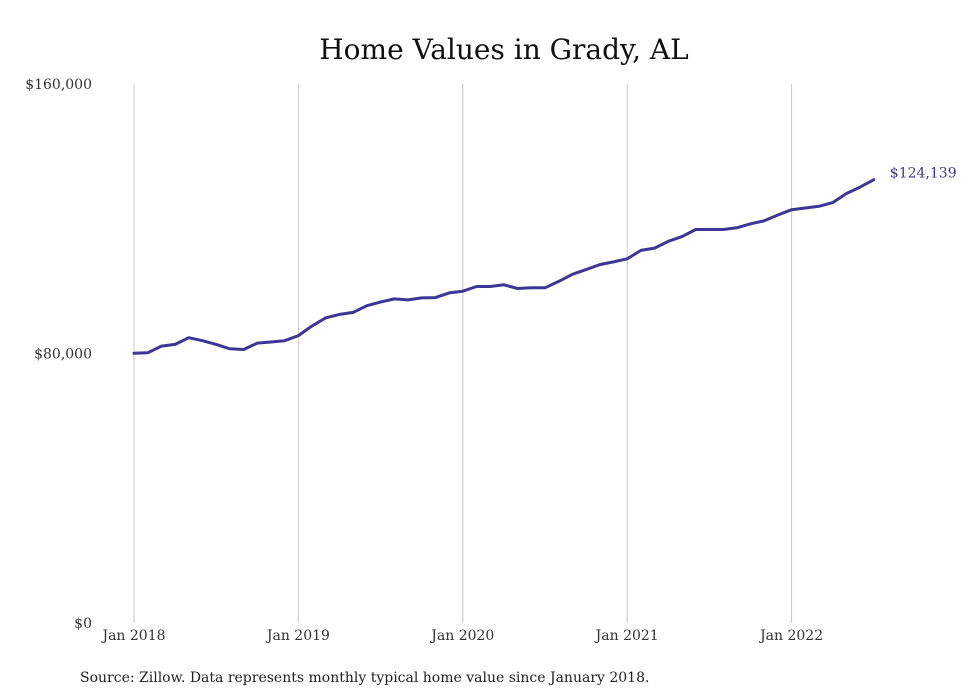 This screenshot has height=699, width=980. I want to click on x-tick-label: Jan 2018, so click(132, 636).